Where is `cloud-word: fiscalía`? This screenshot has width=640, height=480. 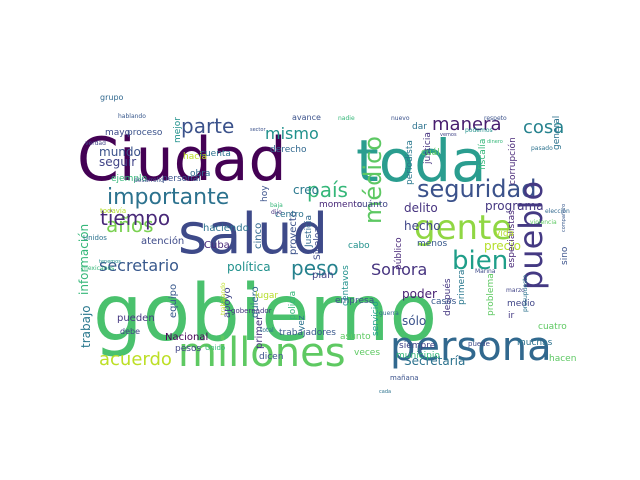
cloud-word: fiscalía is located at coordinates (483, 154).